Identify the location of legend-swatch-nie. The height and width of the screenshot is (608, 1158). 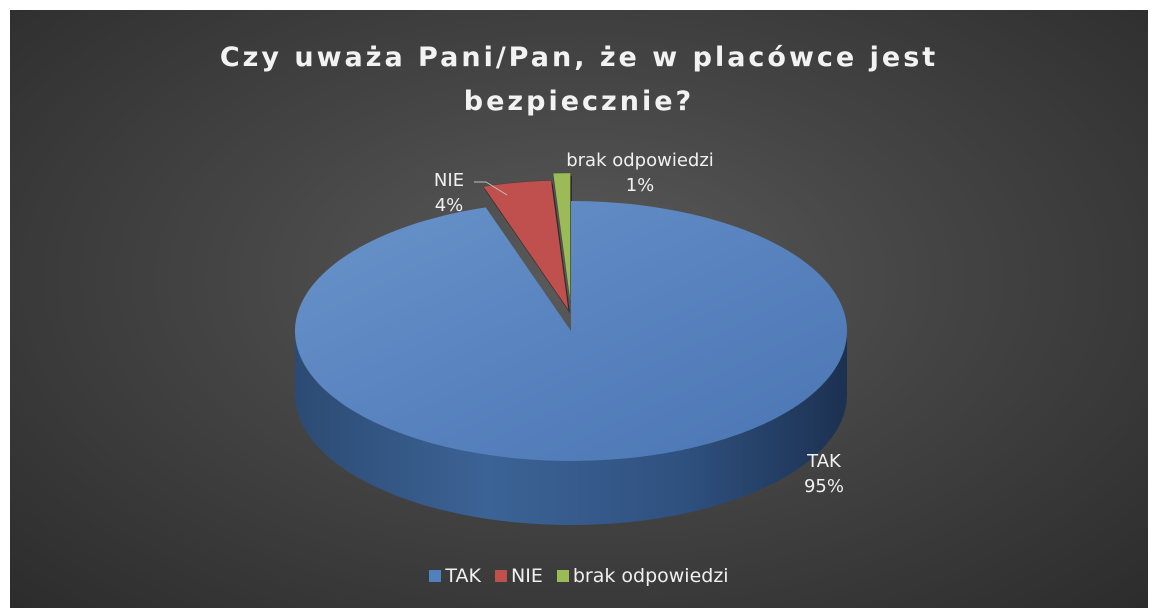
(501, 576).